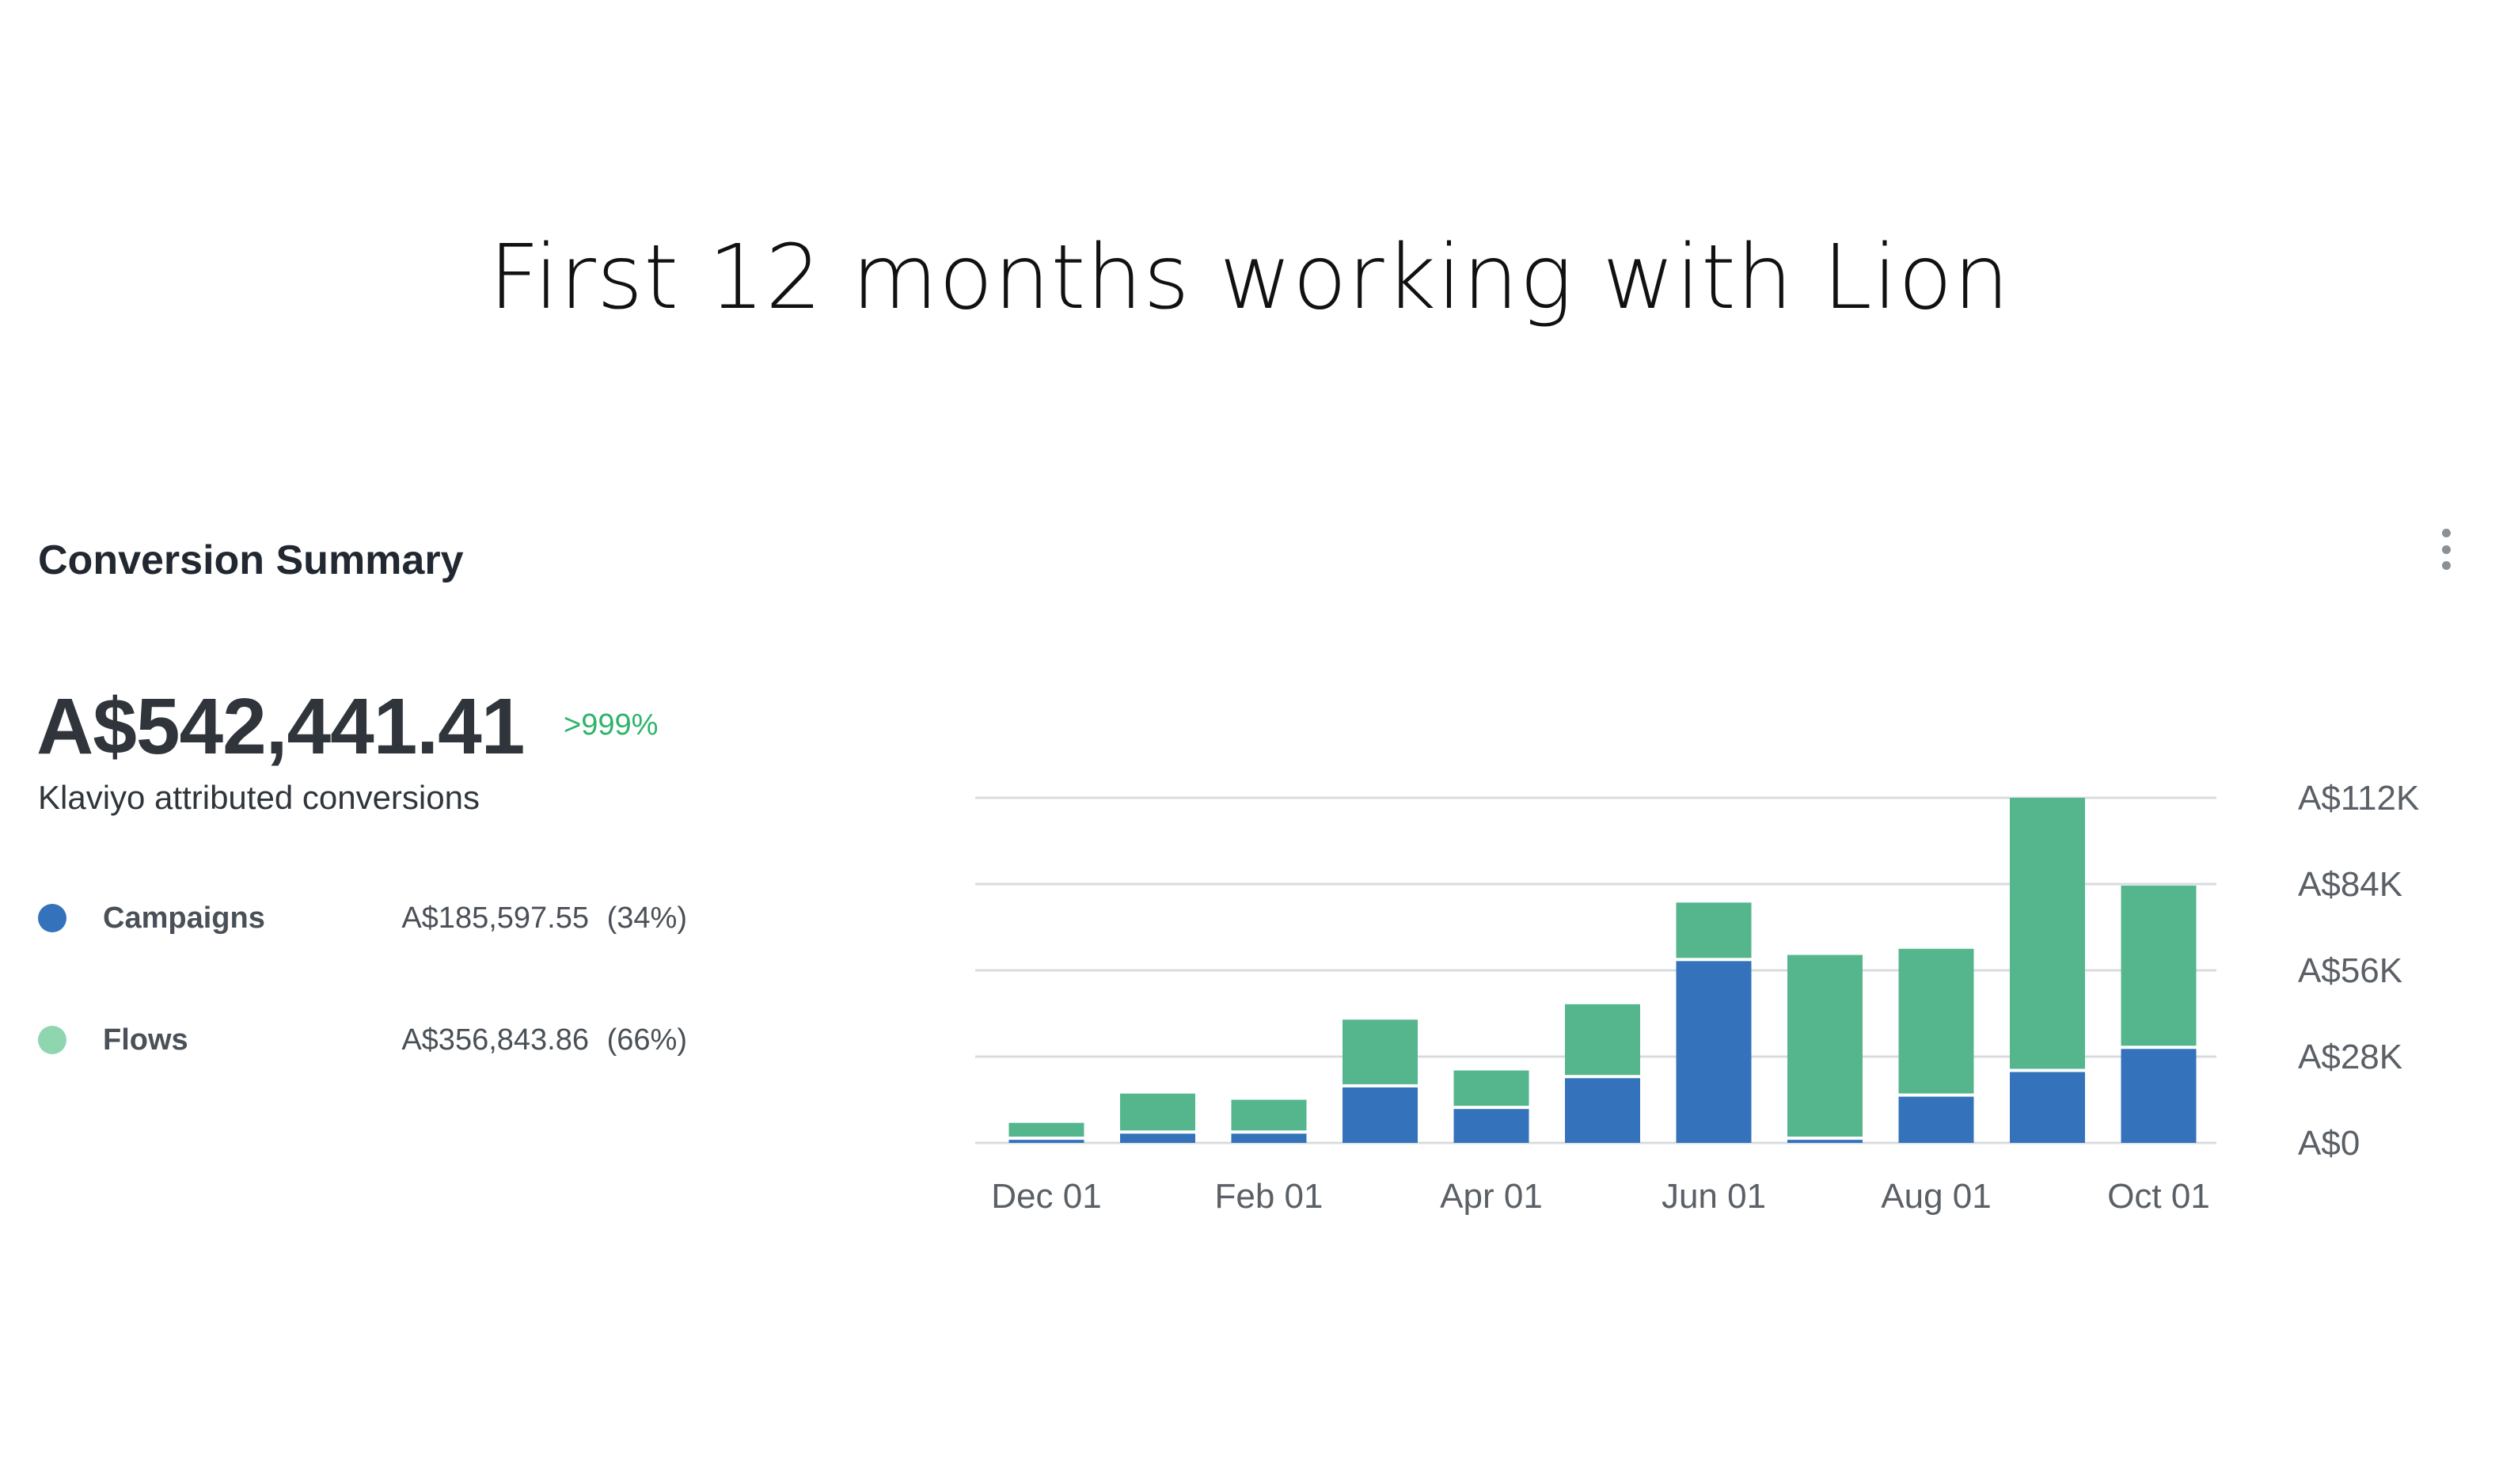  Describe the element at coordinates (495, 1040) in the screenshot. I see `legend-amount-flows: A$356,843.86` at that location.